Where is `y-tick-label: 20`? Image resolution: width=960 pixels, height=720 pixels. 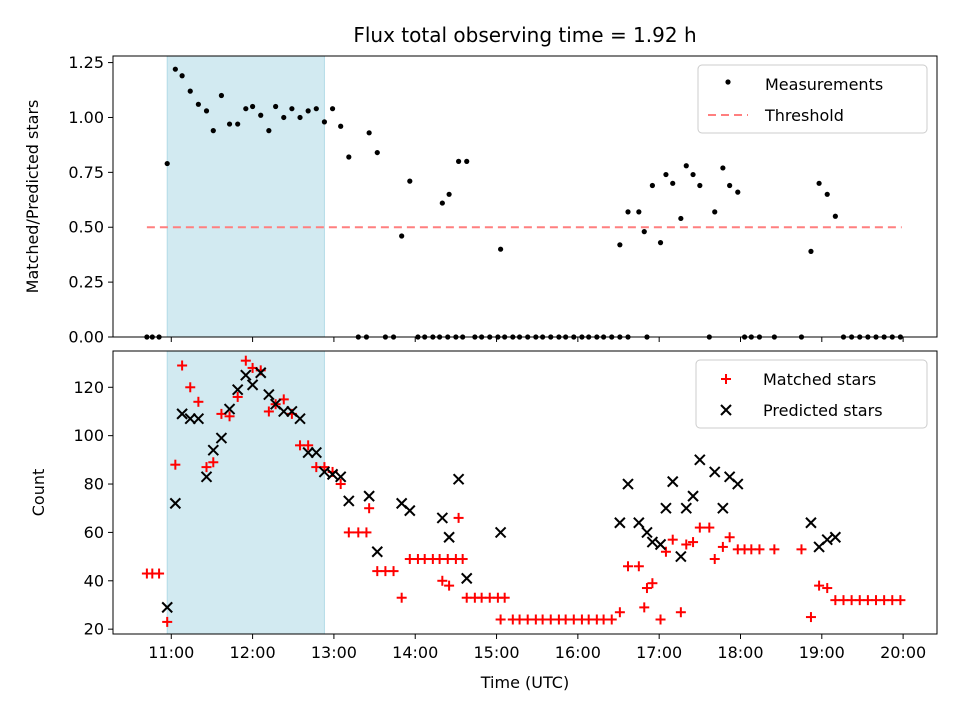 y-tick-label: 20 is located at coordinates (94, 629).